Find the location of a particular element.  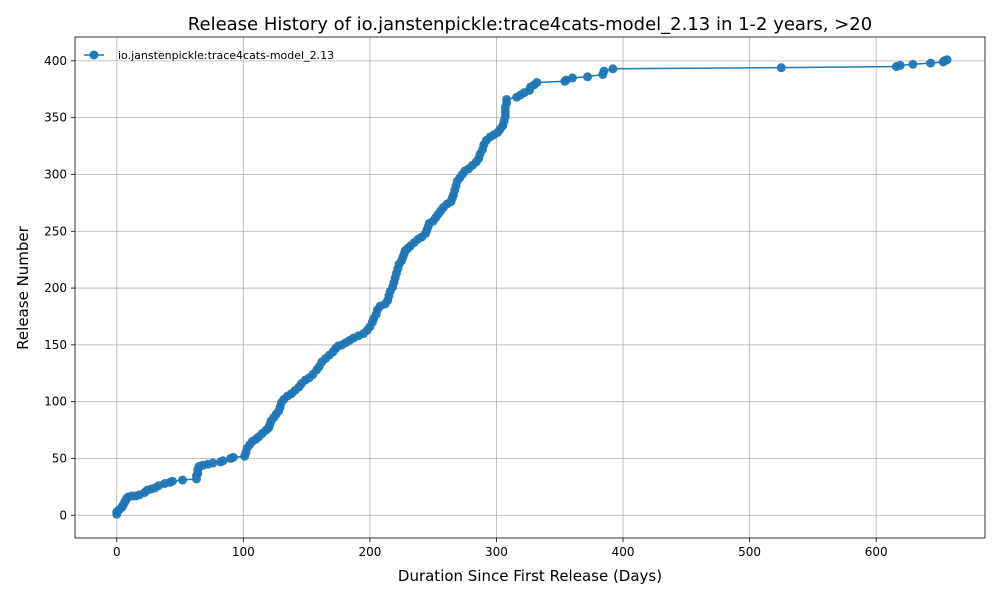

x-tick-label: 0 is located at coordinates (117, 552).